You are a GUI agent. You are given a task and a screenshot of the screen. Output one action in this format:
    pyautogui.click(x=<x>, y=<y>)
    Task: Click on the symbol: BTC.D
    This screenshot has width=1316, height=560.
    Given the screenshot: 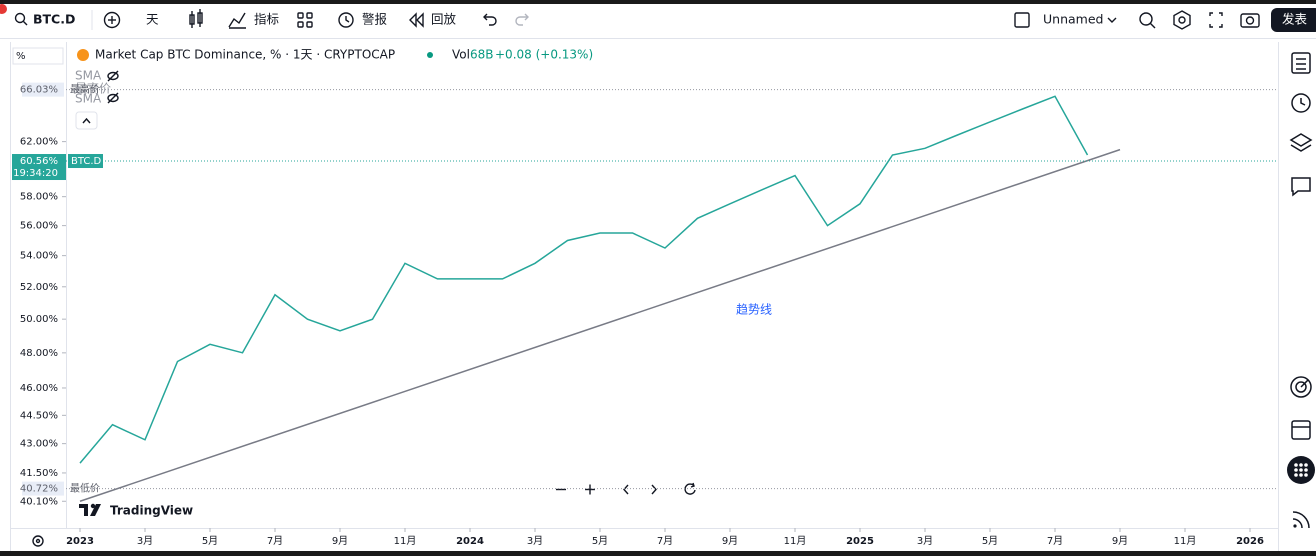 What is the action you would take?
    pyautogui.click(x=54, y=19)
    